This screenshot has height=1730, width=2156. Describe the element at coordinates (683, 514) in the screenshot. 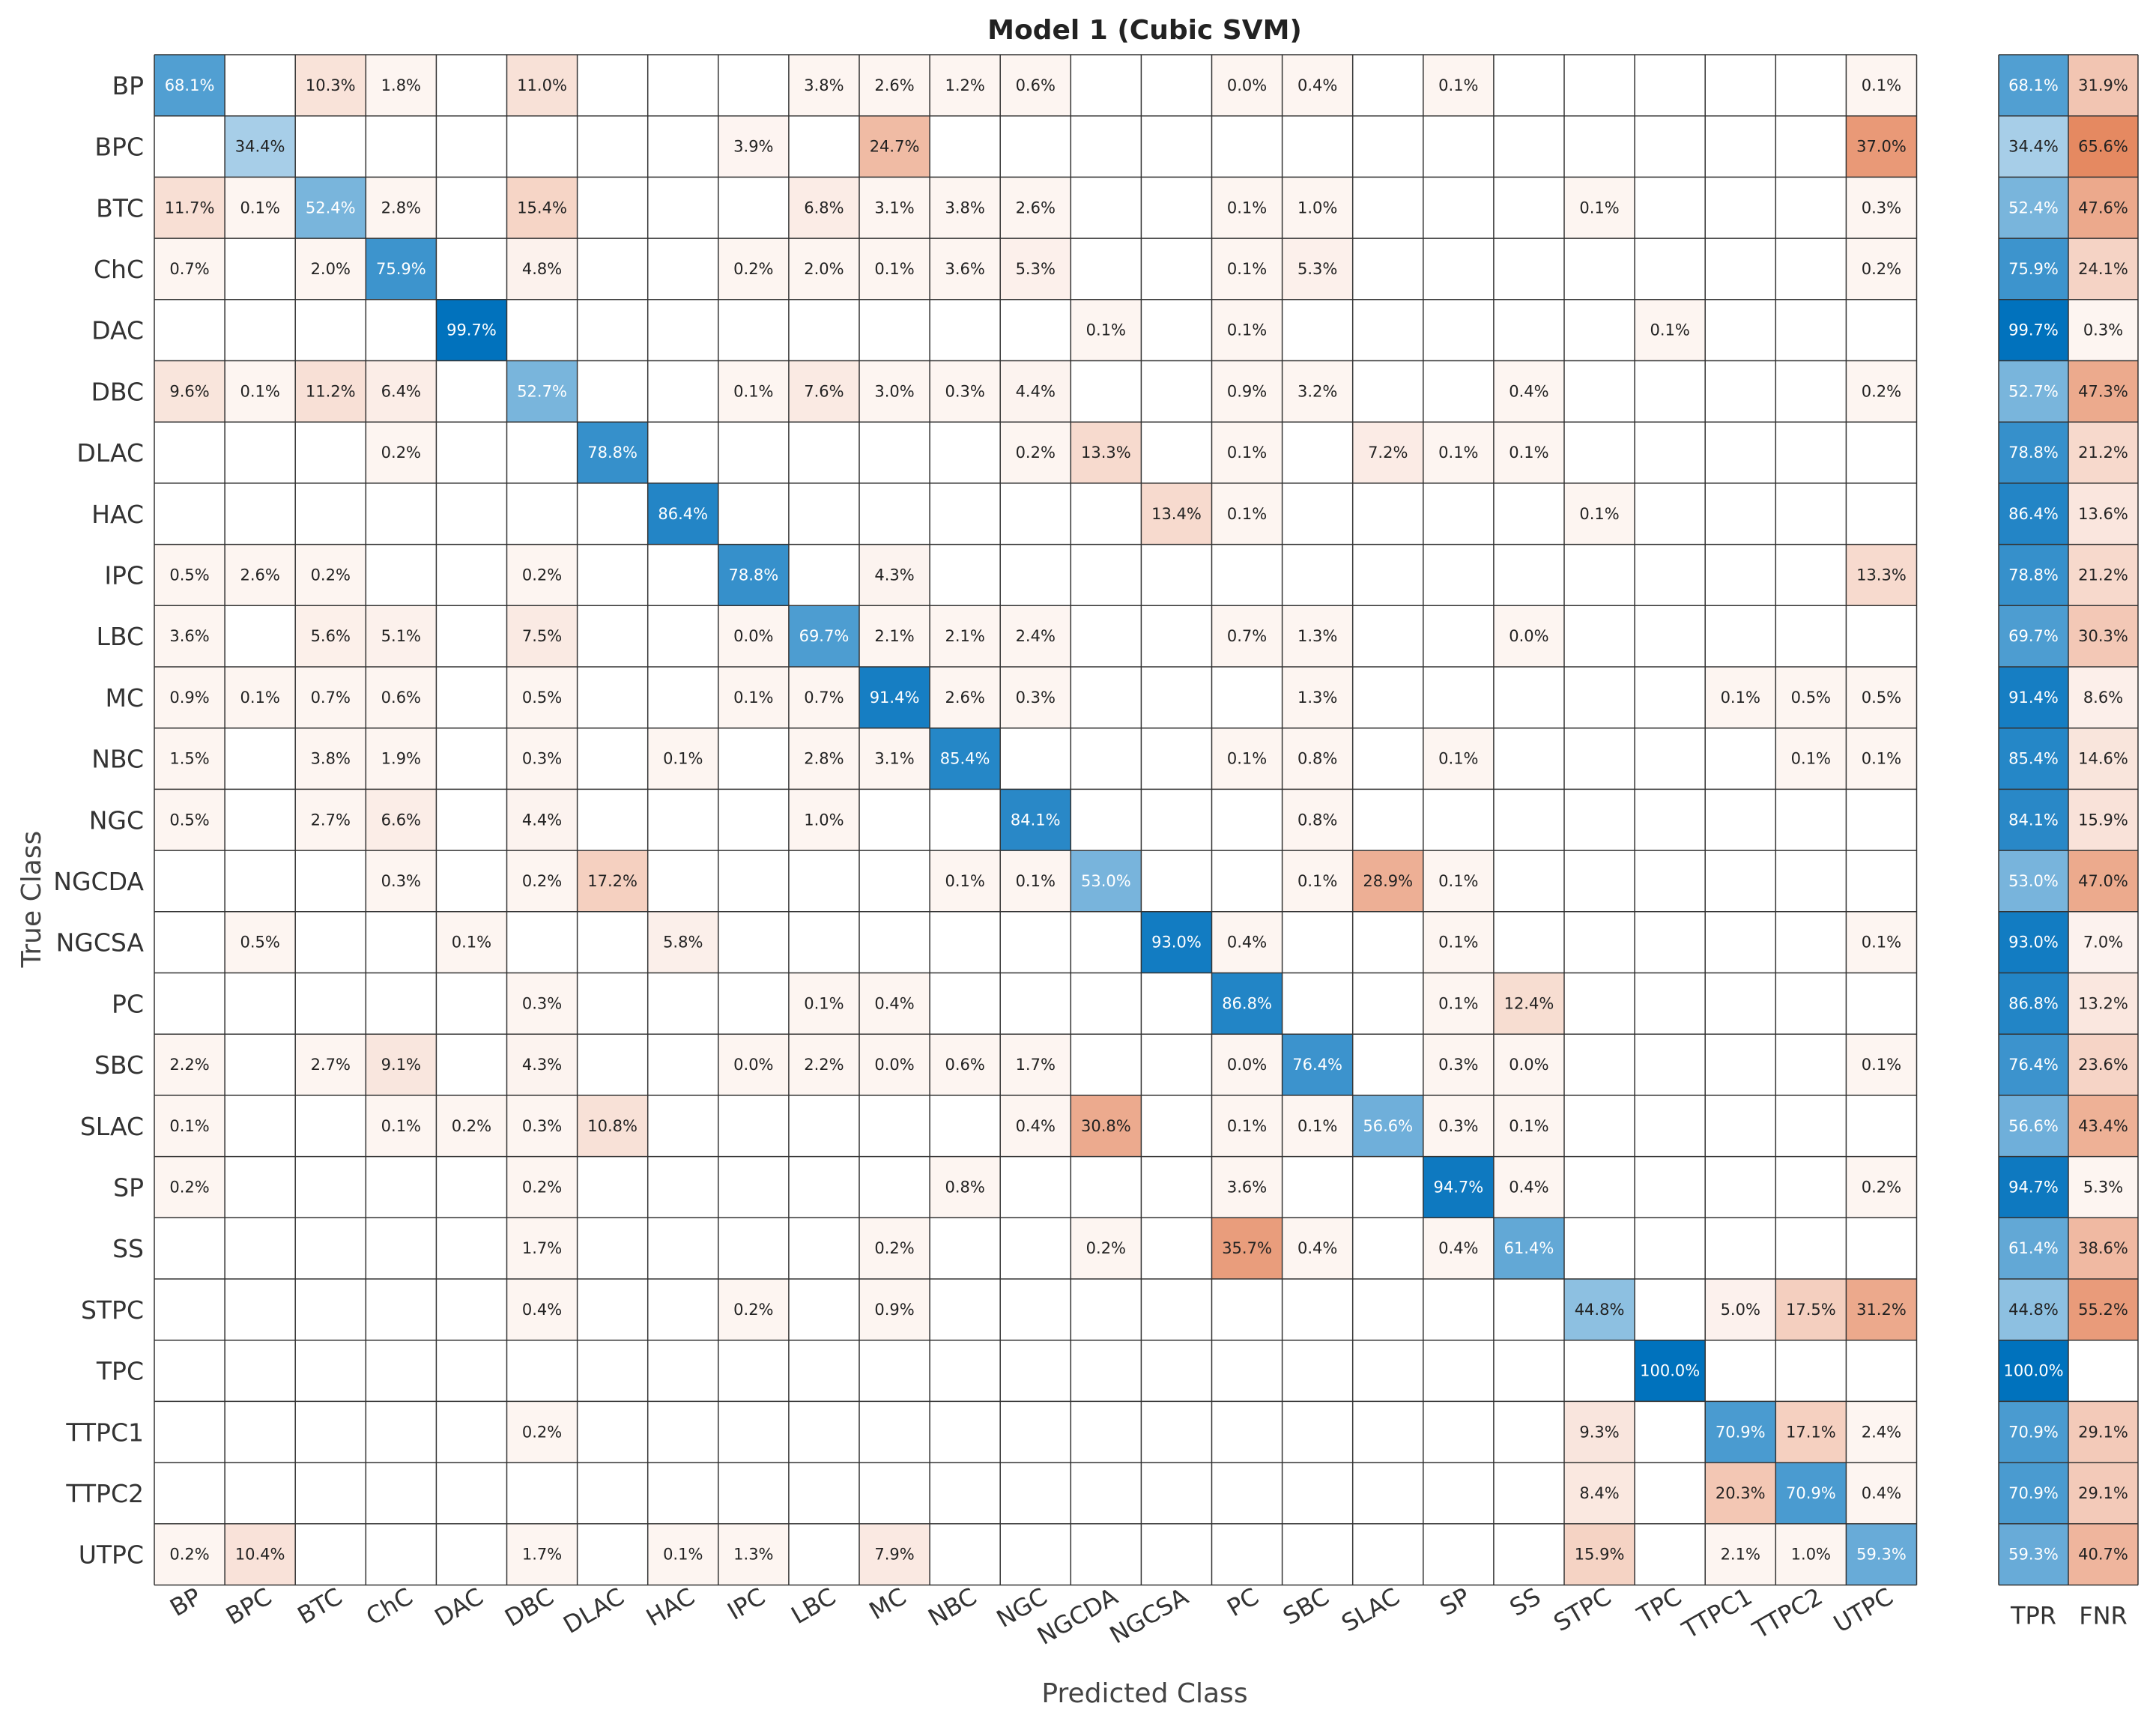

I see `cell-value-label: 86.4%` at that location.